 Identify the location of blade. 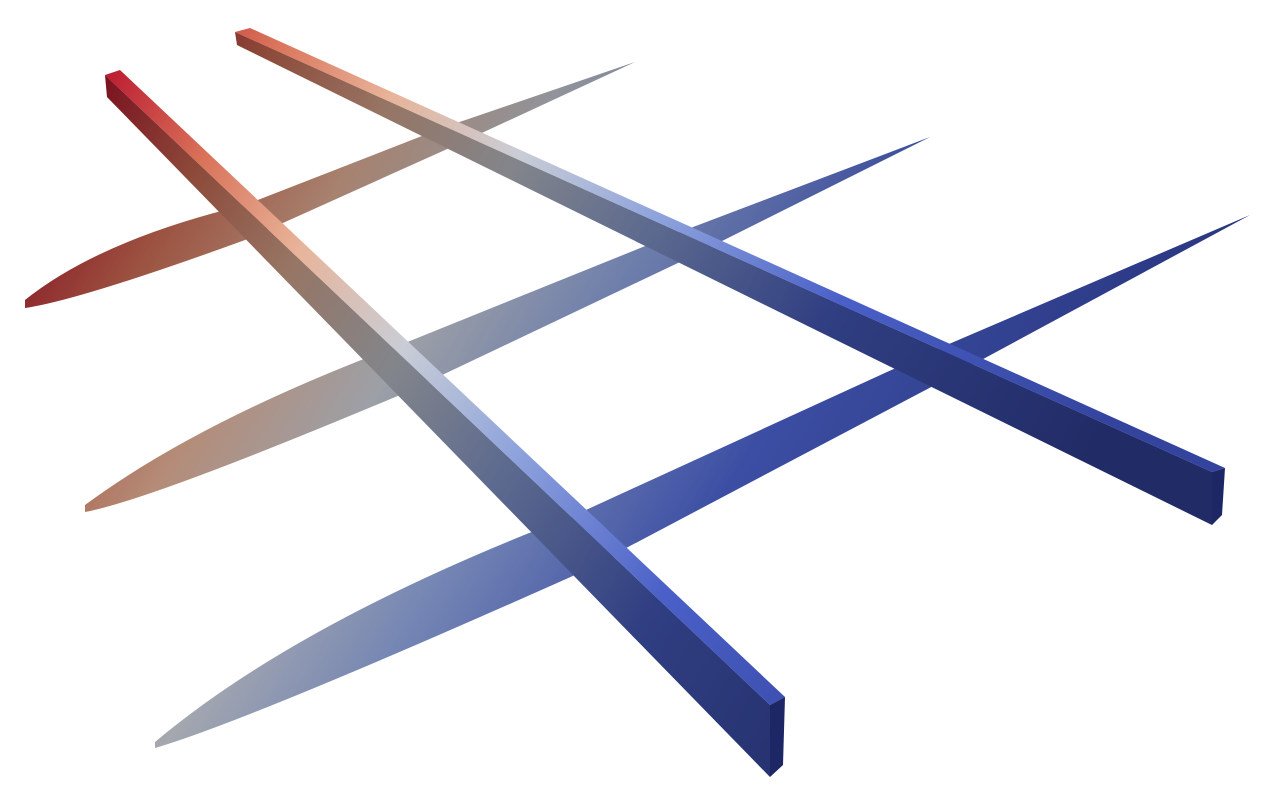
(330, 185).